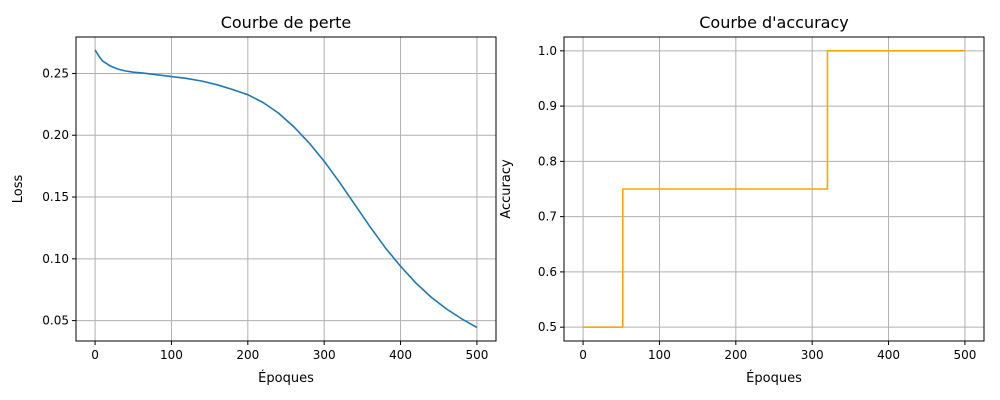 This screenshot has width=1000, height=400. Describe the element at coordinates (547, 51) in the screenshot. I see `y-tick-label: 1.0` at that location.